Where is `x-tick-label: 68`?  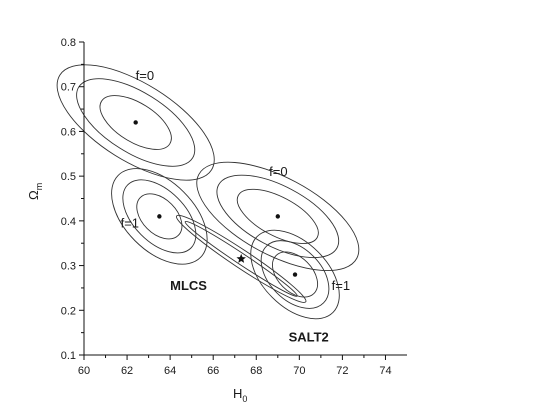
x-tick-label: 68 is located at coordinates (256, 371).